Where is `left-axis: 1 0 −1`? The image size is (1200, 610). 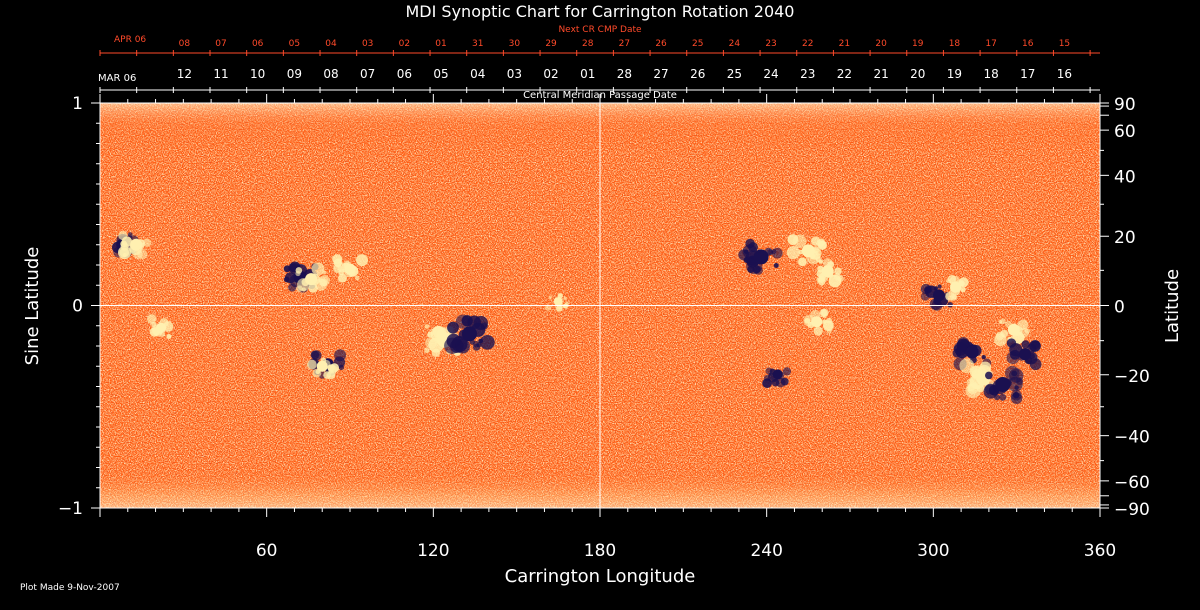 left-axis: 1 0 −1 is located at coordinates (79, 306).